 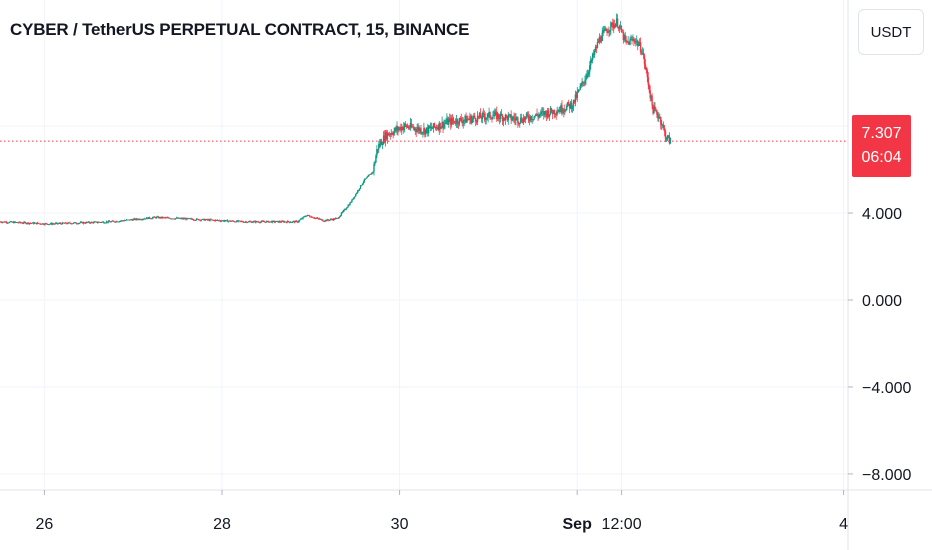 I want to click on last-price-tag: 7.307 06:04, so click(x=881, y=146).